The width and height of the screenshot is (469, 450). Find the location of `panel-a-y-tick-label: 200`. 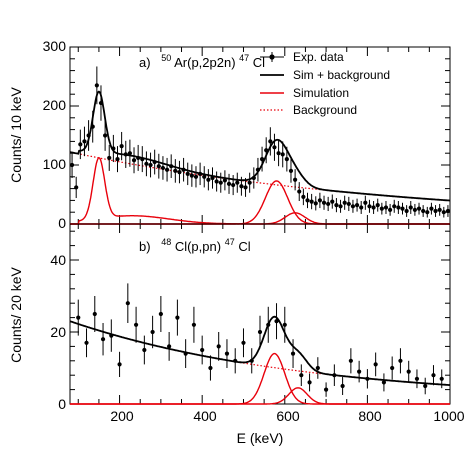

panel-a-y-tick-label: 200 is located at coordinates (55, 105).